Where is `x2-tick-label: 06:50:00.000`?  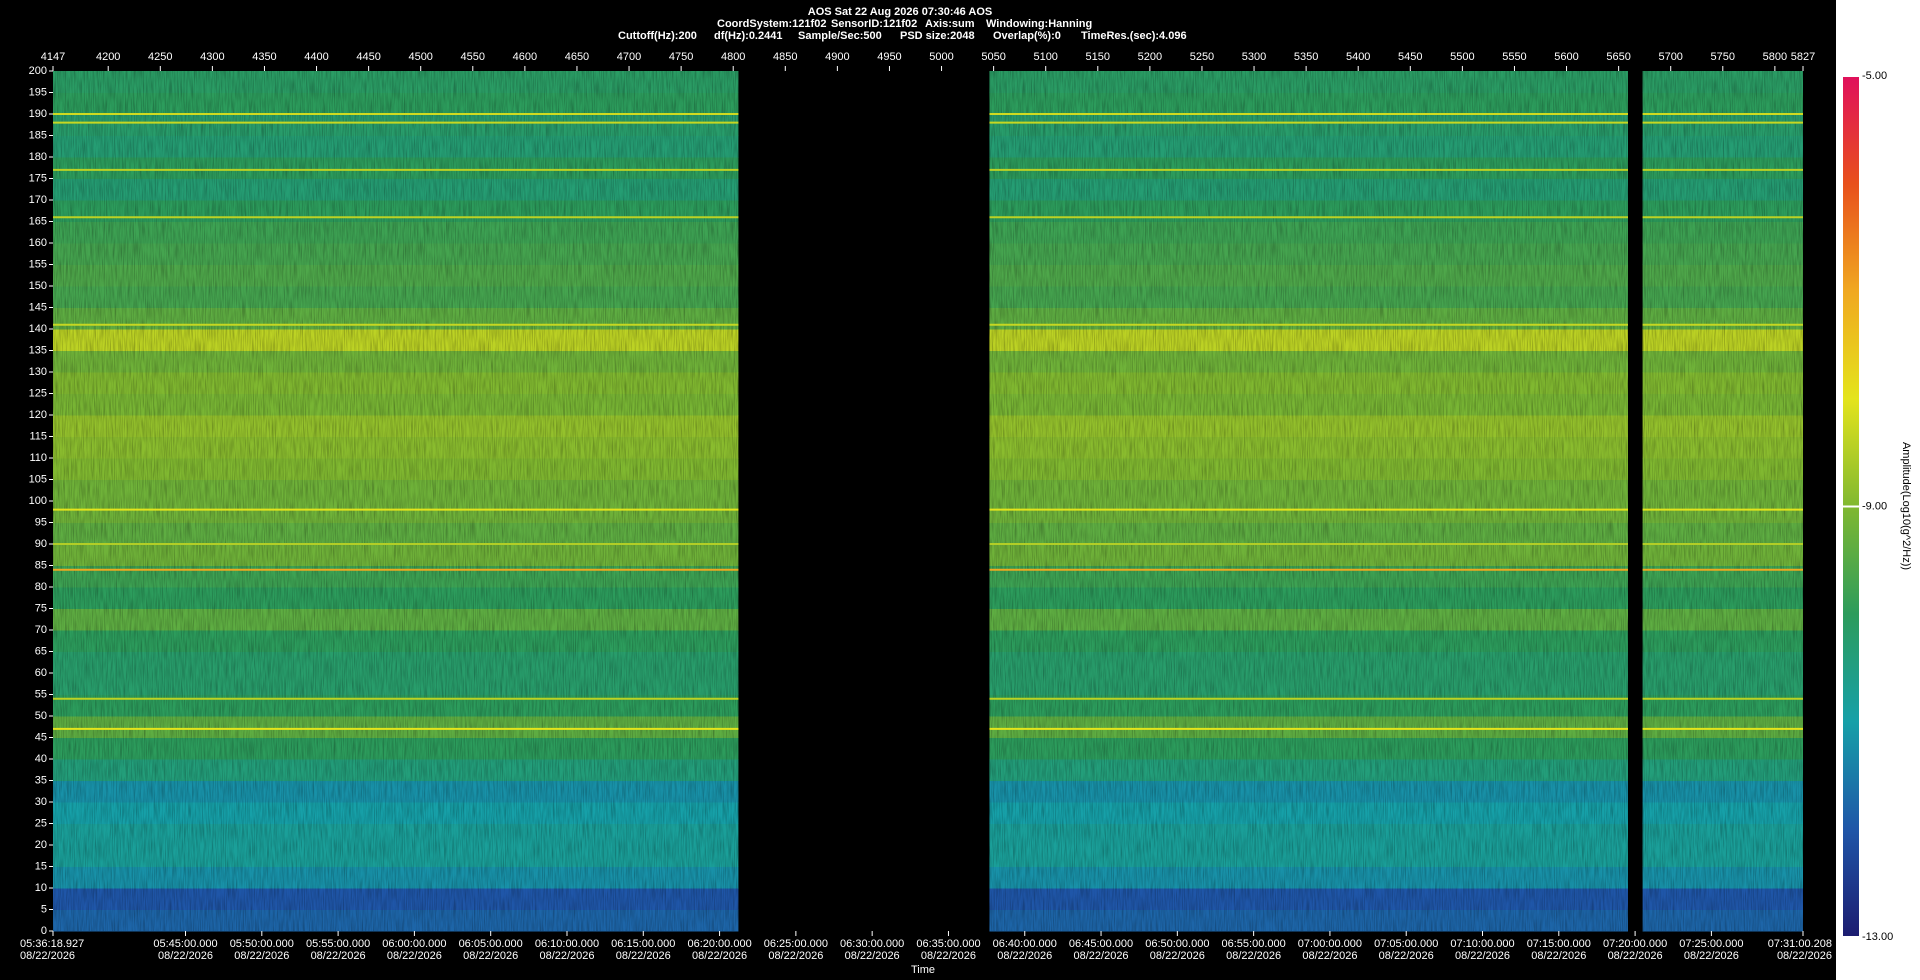 x2-tick-label: 06:50:00.000 is located at coordinates (1177, 944).